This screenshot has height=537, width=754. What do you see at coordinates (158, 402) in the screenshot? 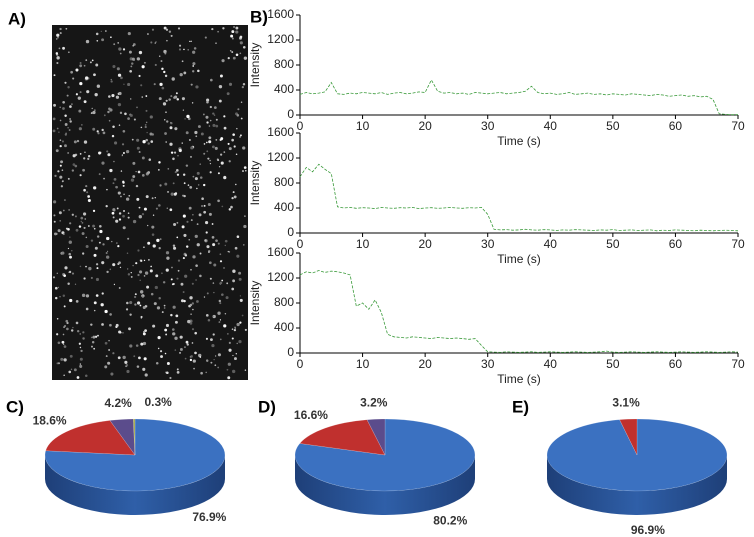
I see `pie-label: 0.3%` at bounding box center [158, 402].